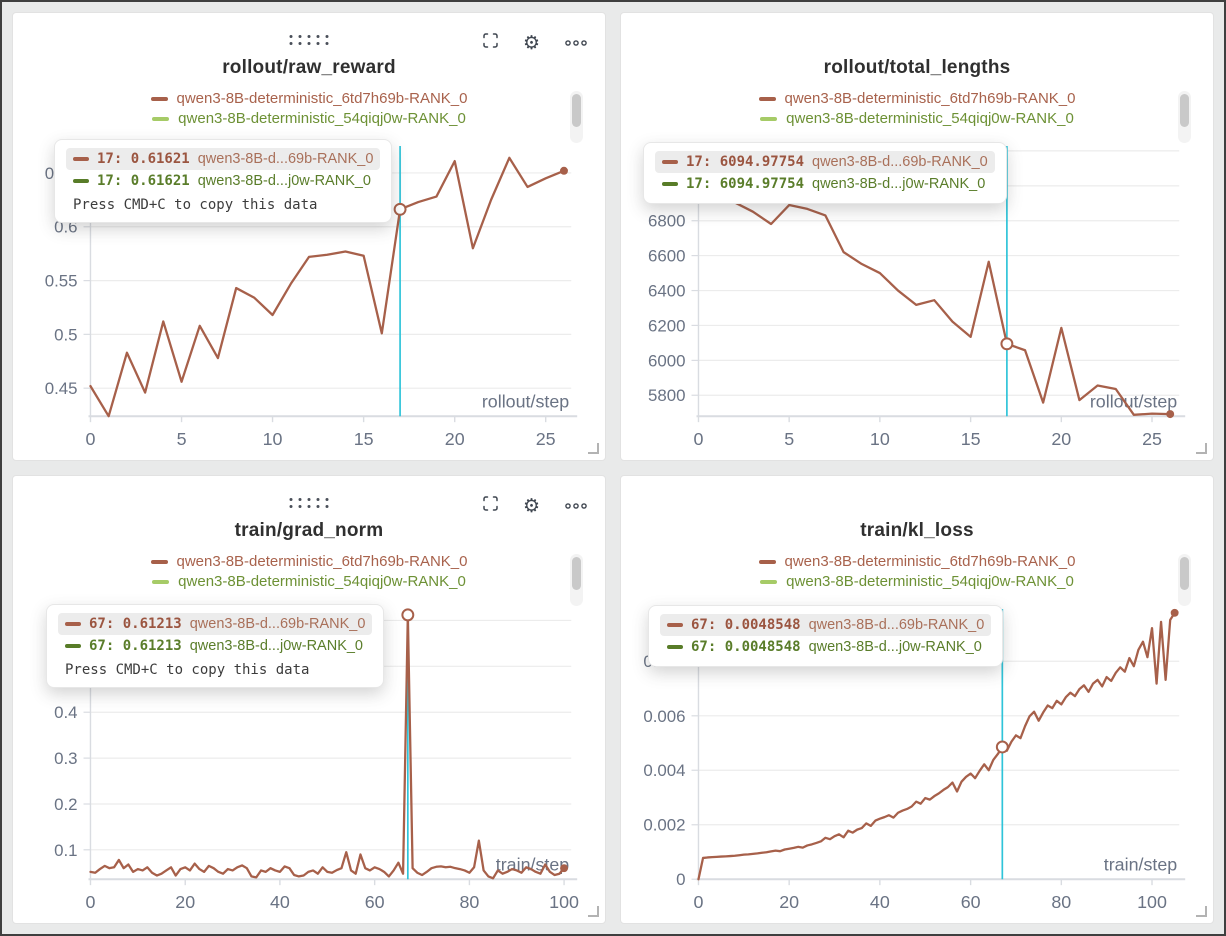  I want to click on x-tick-label: 25, so click(1152, 439).